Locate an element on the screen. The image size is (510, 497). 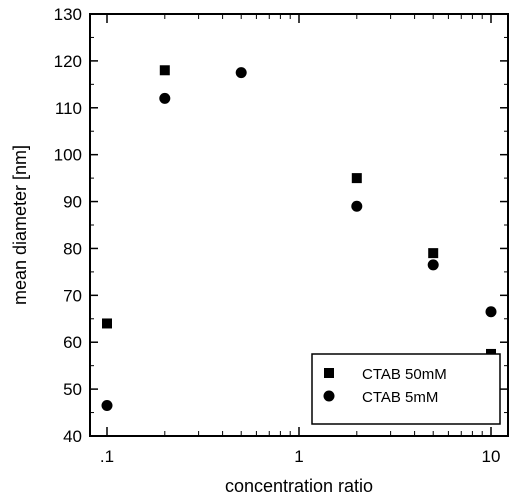
x-axis-label: concentration ratio is located at coordinates (299, 486).